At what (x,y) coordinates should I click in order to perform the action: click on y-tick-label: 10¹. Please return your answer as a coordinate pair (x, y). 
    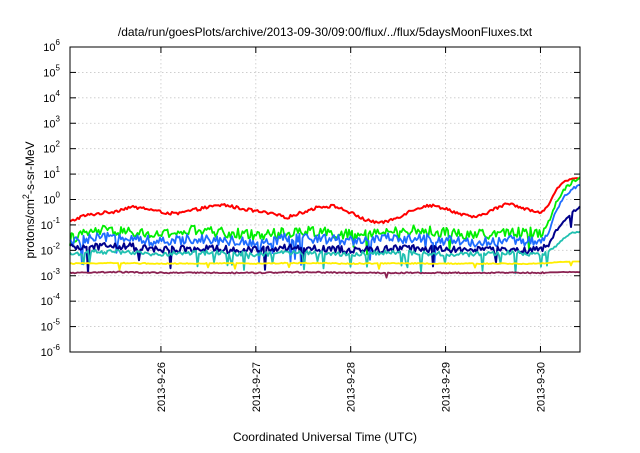
    Looking at the image, I should click on (51, 173).